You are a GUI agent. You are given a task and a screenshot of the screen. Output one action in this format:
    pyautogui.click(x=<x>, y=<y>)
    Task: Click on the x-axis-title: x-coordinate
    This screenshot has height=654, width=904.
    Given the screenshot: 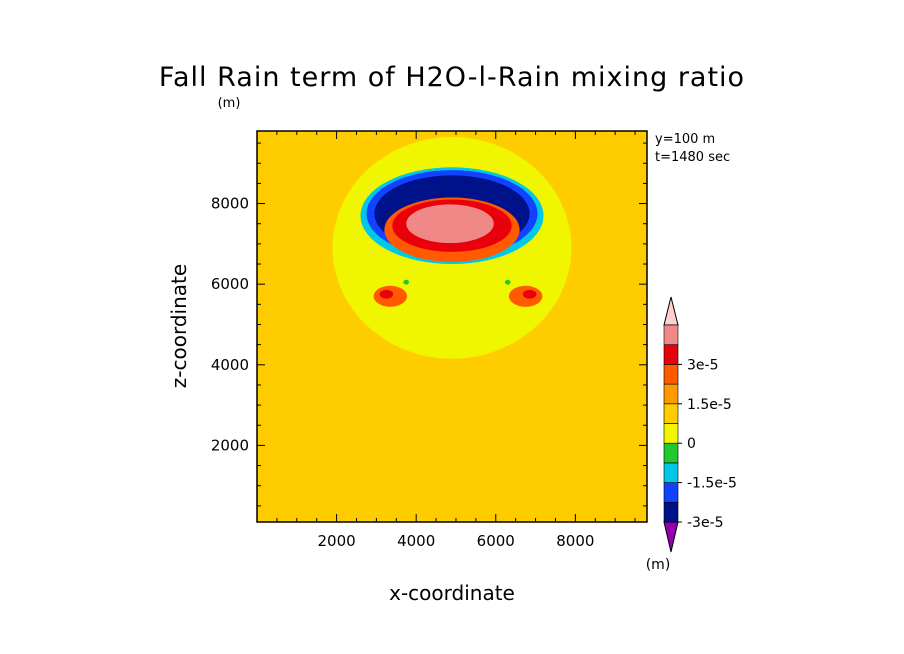 What is the action you would take?
    pyautogui.click(x=452, y=593)
    